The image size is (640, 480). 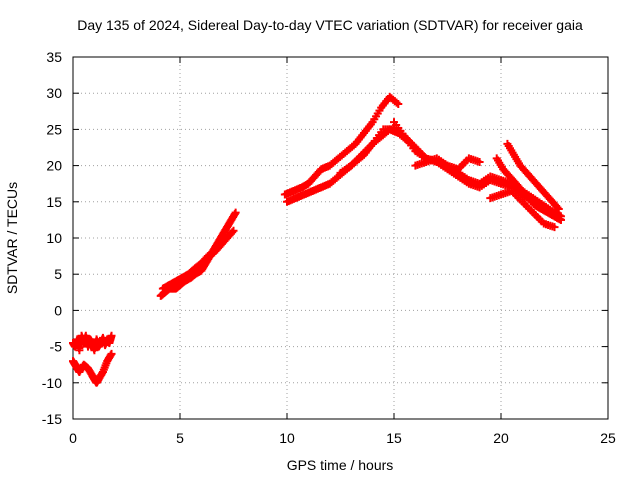 What do you see at coordinates (180, 438) in the screenshot?
I see `x-tick-label: 5` at bounding box center [180, 438].